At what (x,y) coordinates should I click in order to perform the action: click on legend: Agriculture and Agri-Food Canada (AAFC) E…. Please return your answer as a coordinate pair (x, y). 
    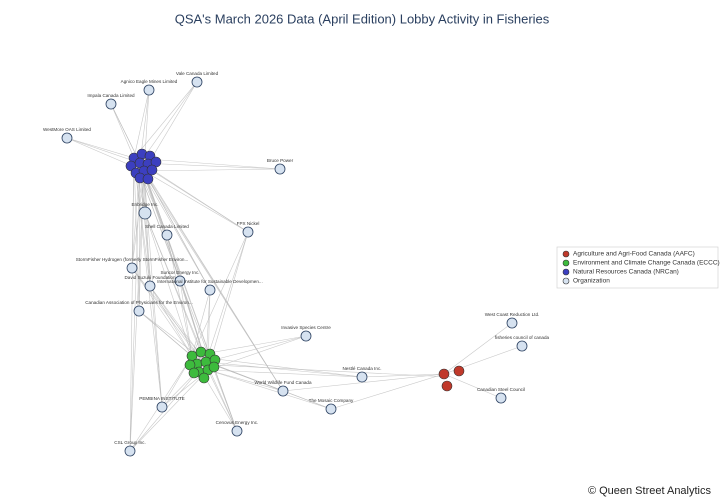
    Looking at the image, I should click on (641, 267).